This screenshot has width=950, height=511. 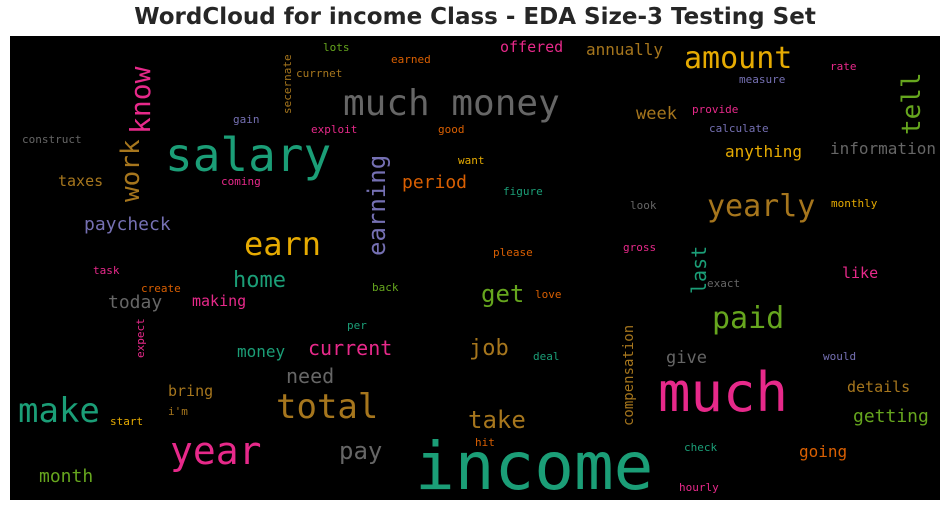 I want to click on word-calculate: calculate, so click(x=739, y=128).